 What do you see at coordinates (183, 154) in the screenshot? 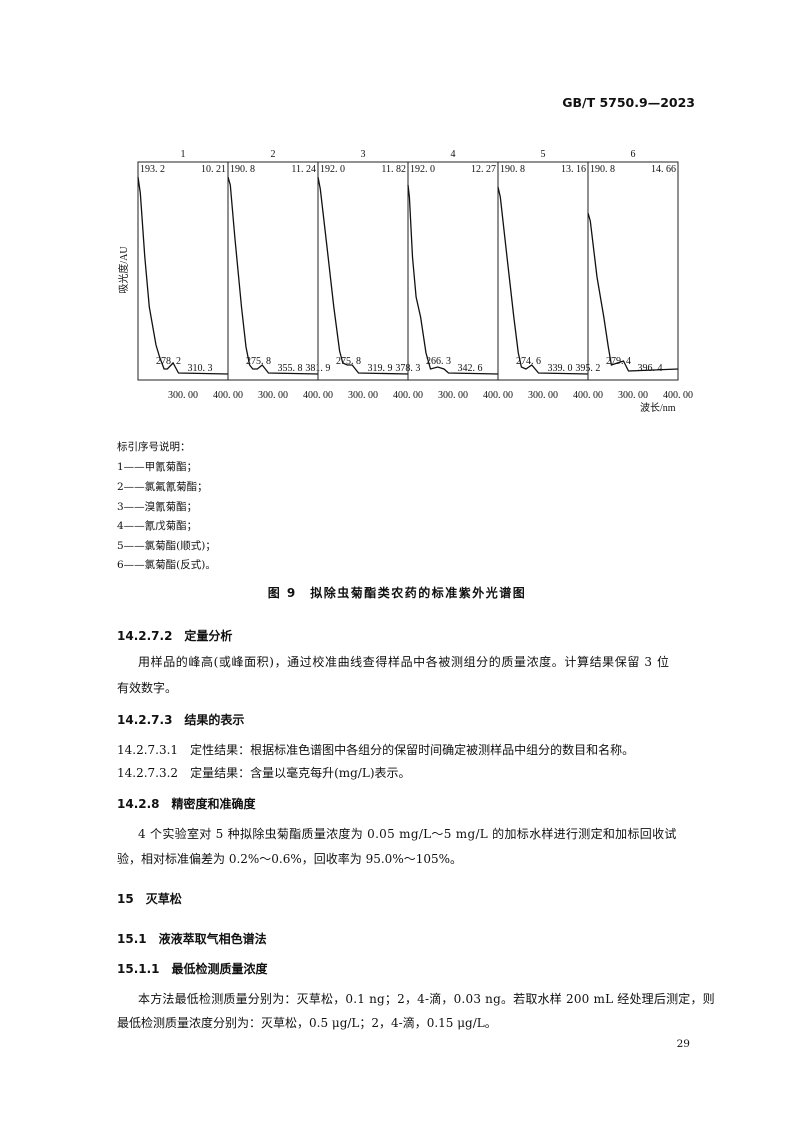
I see `panel-title: 1` at bounding box center [183, 154].